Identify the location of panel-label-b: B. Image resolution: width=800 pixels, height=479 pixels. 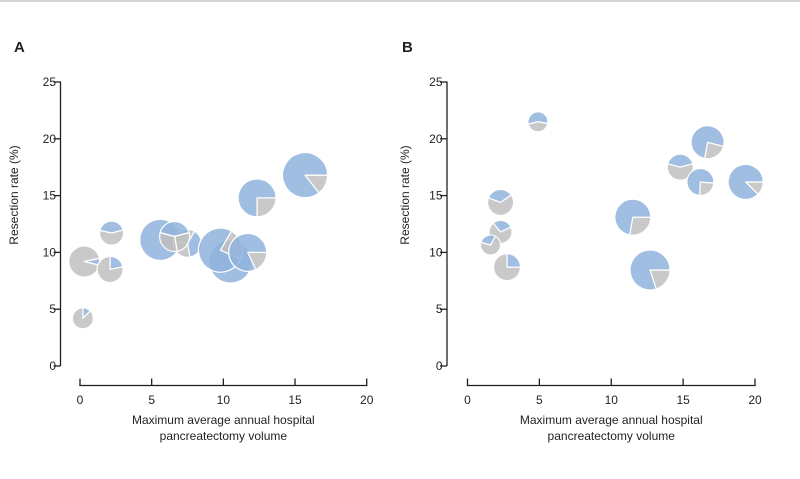
(408, 47).